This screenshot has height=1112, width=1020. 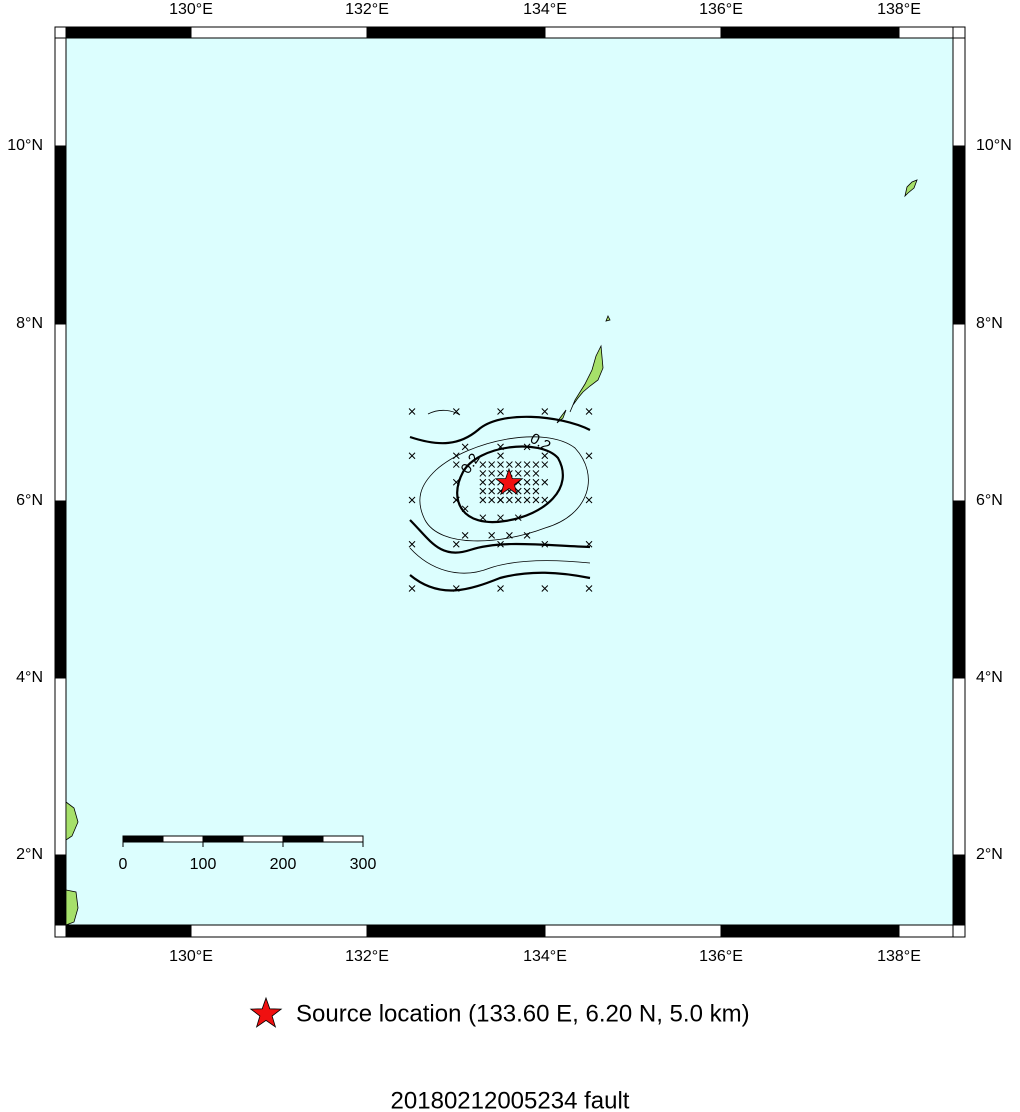 What do you see at coordinates (510, 1099) in the screenshot?
I see `title: 20180212005234 fault` at bounding box center [510, 1099].